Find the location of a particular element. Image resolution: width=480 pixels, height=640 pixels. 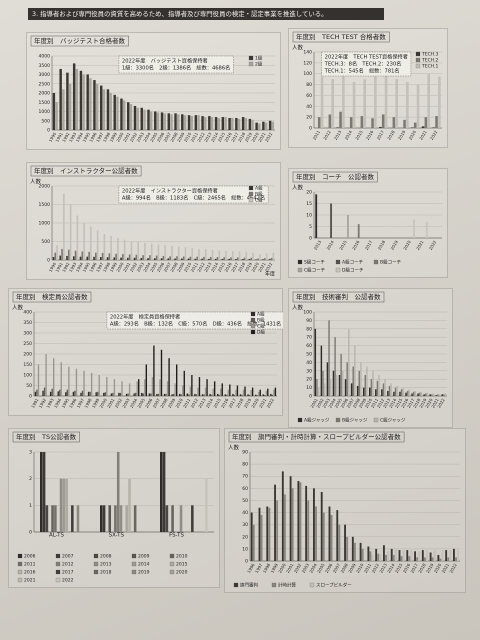

x-tick-label: 2006 is located at coordinates (161, 137).